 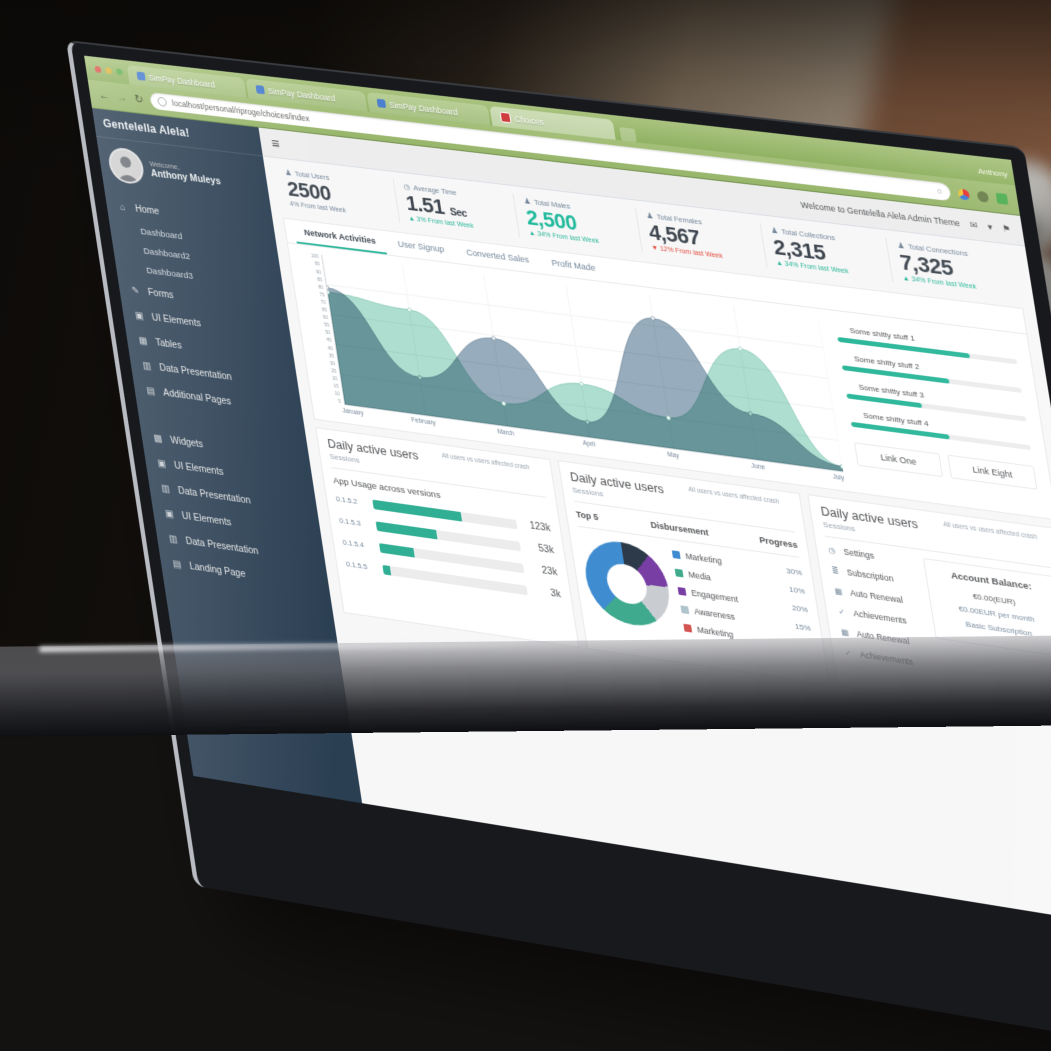 What do you see at coordinates (161, 294) in the screenshot?
I see `sidebar-item-label: Forms` at bounding box center [161, 294].